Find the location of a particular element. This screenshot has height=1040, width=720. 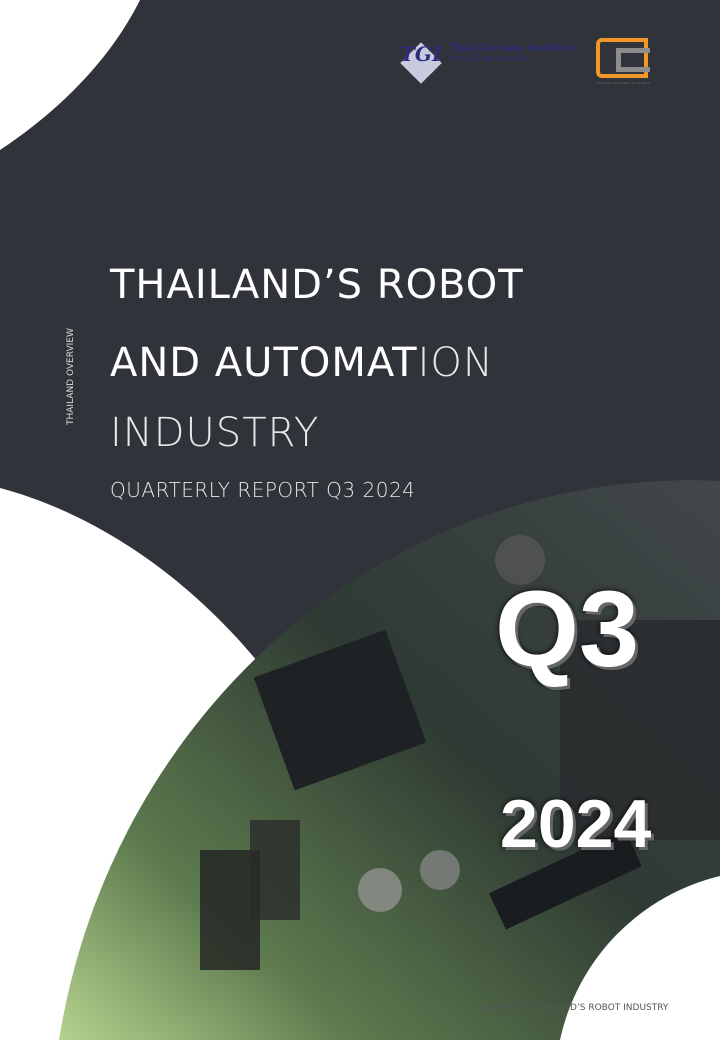

title-line-3: INDUSTRY is located at coordinates (215, 433).